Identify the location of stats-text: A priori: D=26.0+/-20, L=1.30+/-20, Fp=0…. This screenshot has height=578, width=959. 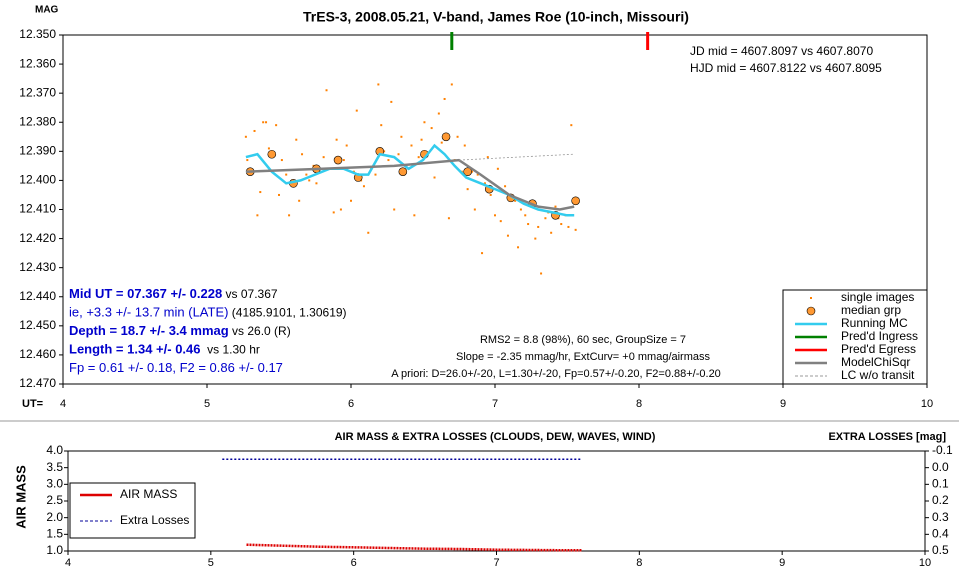
(556, 374).